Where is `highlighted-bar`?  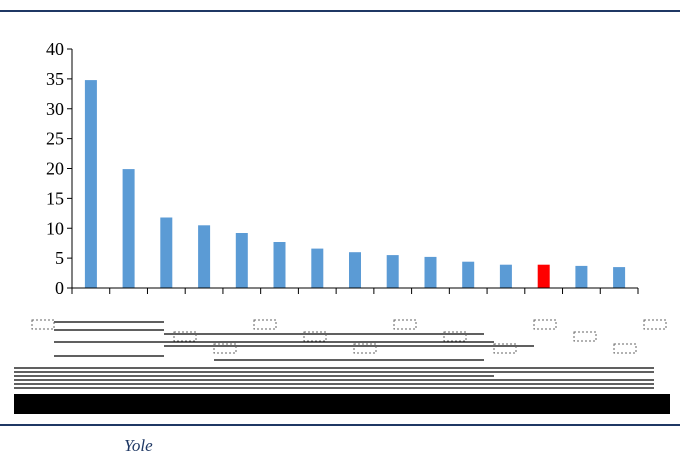 highlighted-bar is located at coordinates (543, 276).